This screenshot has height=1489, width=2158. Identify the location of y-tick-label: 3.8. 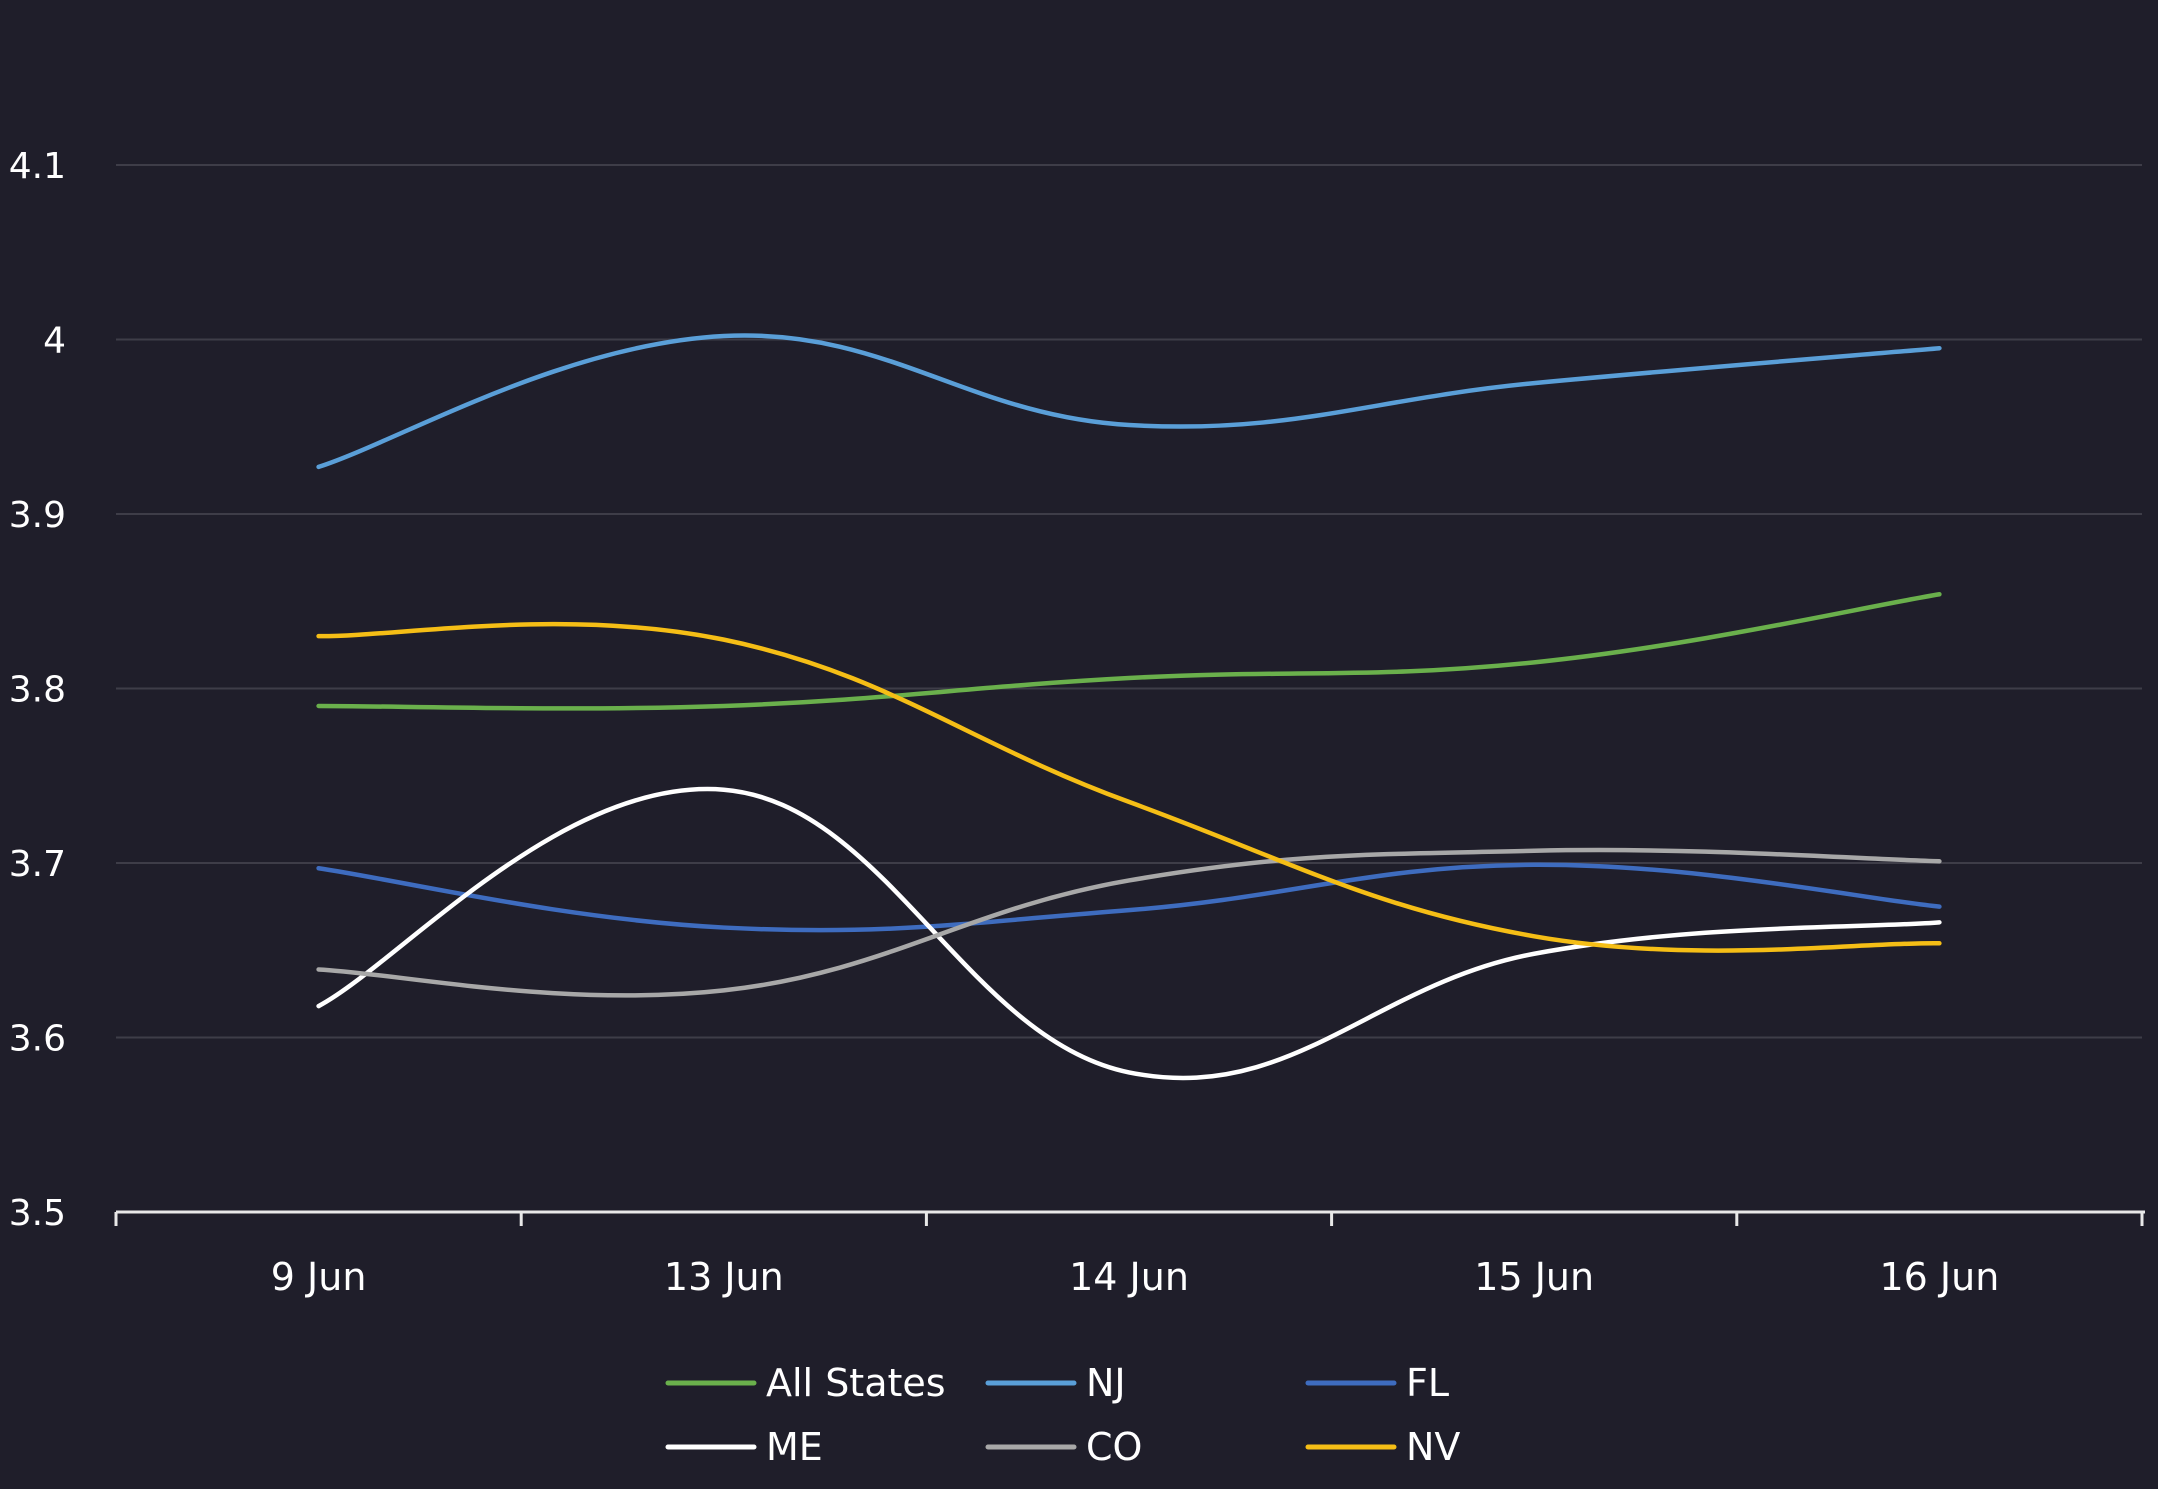
(37, 690).